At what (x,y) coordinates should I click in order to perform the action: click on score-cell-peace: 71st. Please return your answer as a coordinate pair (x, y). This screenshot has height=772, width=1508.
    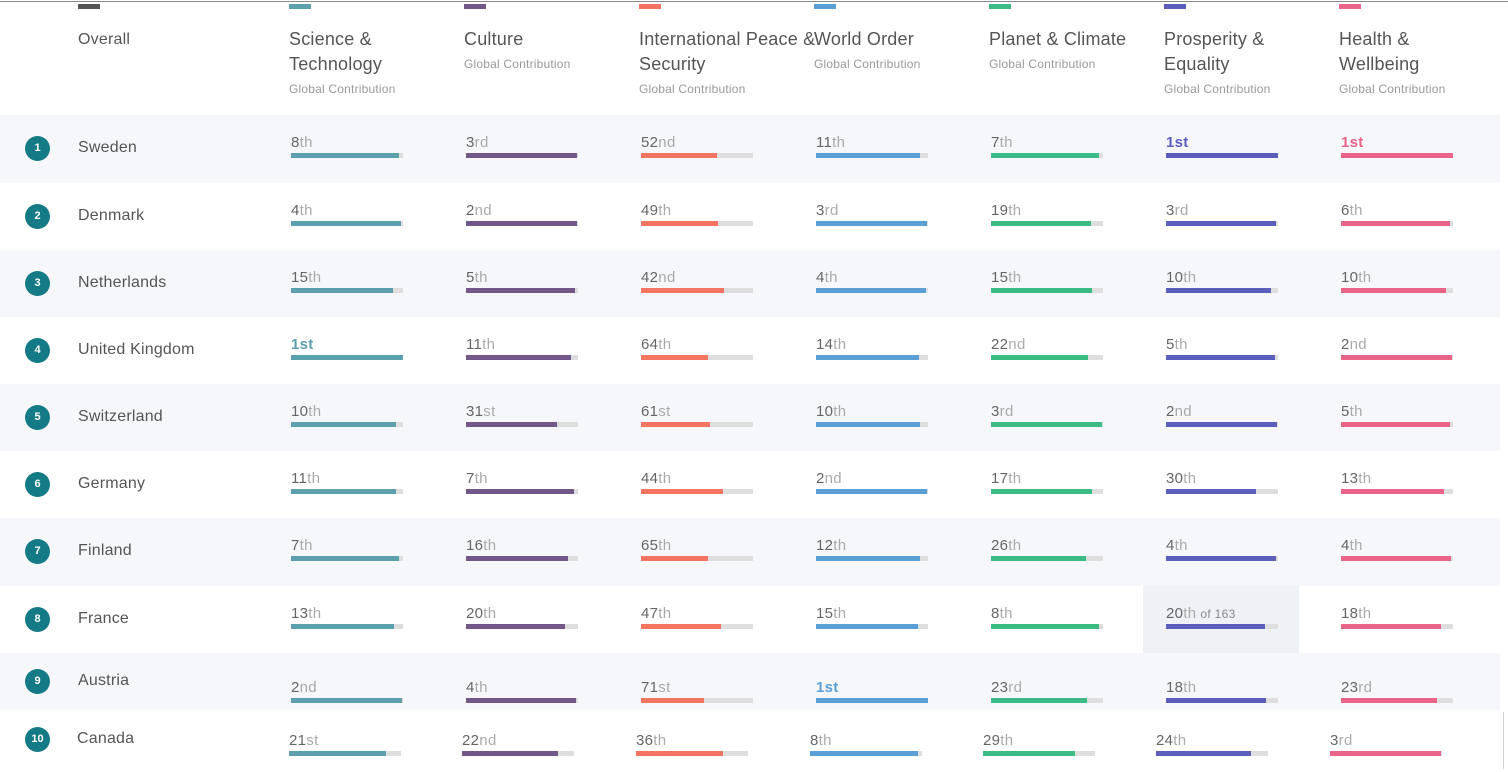
    Looking at the image, I should click on (698, 699).